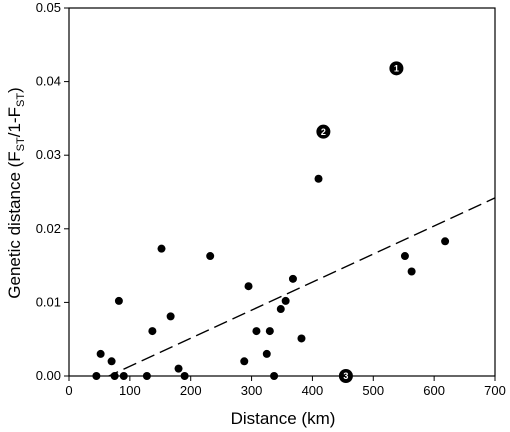 The height and width of the screenshot is (432, 510). Describe the element at coordinates (14, 90) in the screenshot. I see `y-axis-title-suffix: )` at that location.